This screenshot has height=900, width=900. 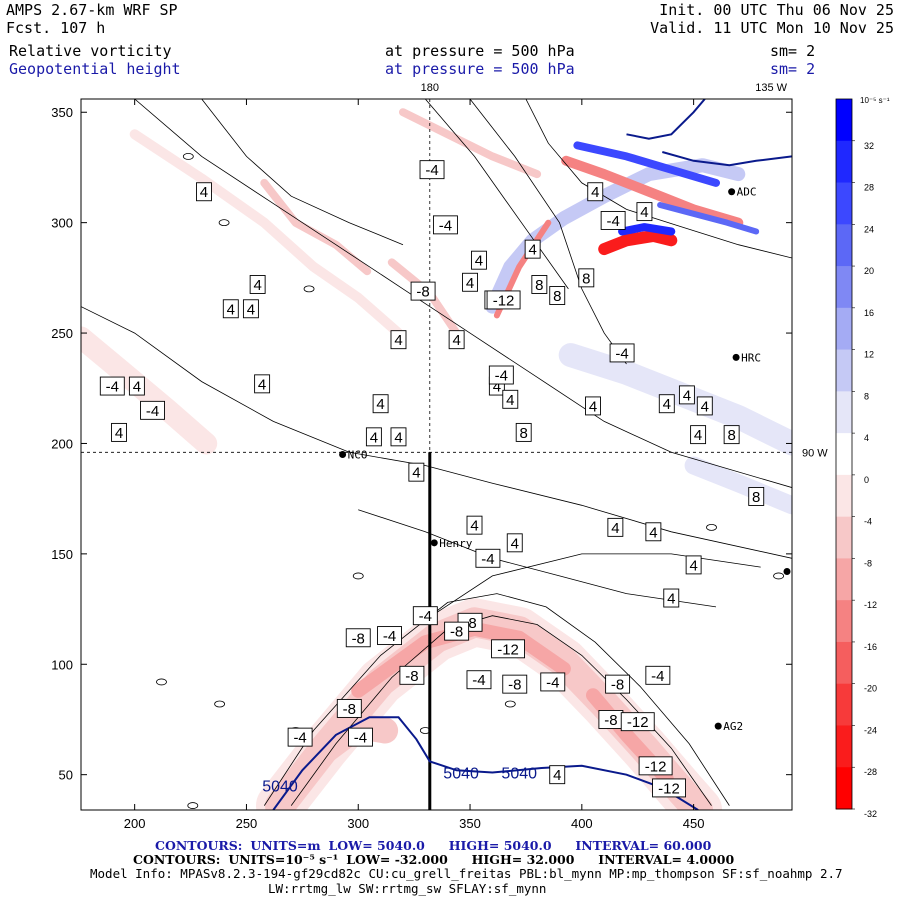 I want to click on colorbar-label: 20, so click(x=869, y=271).